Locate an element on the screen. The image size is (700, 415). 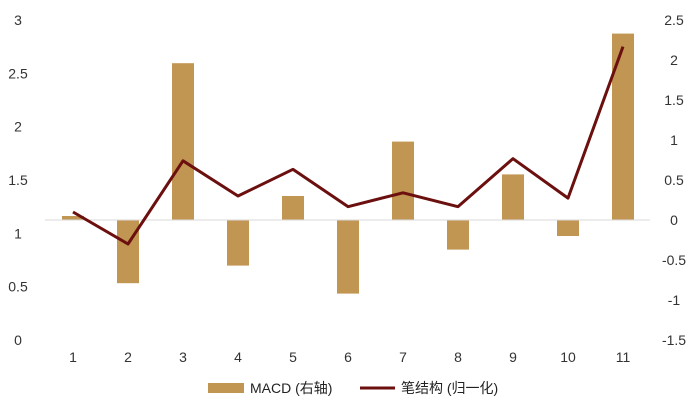
right-tick-label: 2.5 is located at coordinates (674, 20).